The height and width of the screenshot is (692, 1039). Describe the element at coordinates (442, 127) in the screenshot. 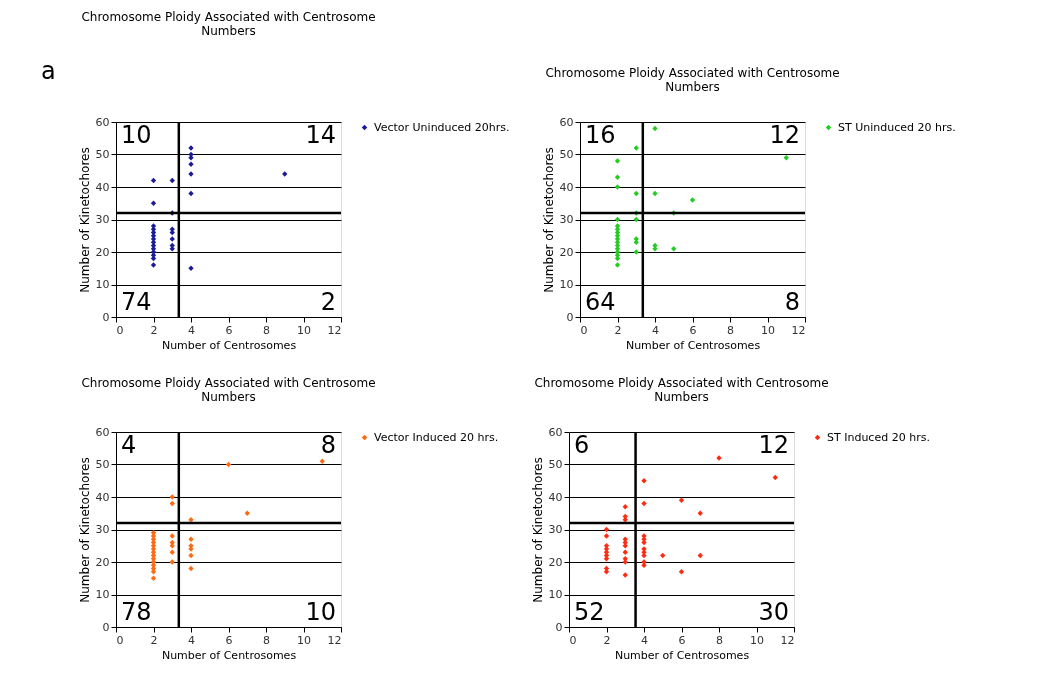

I see `legend-label: Vector Uninduced 20hrs.` at that location.